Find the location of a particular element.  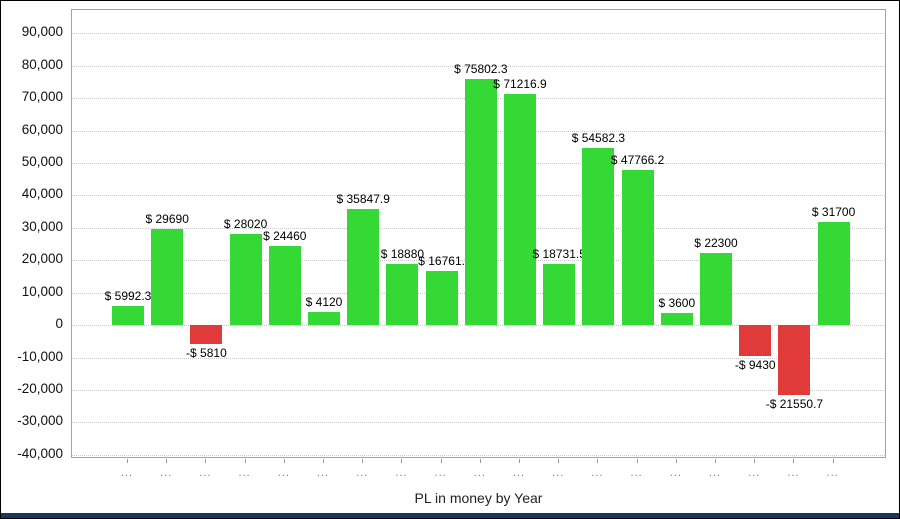

bar-value-label: -$ 5810 is located at coordinates (206, 352).